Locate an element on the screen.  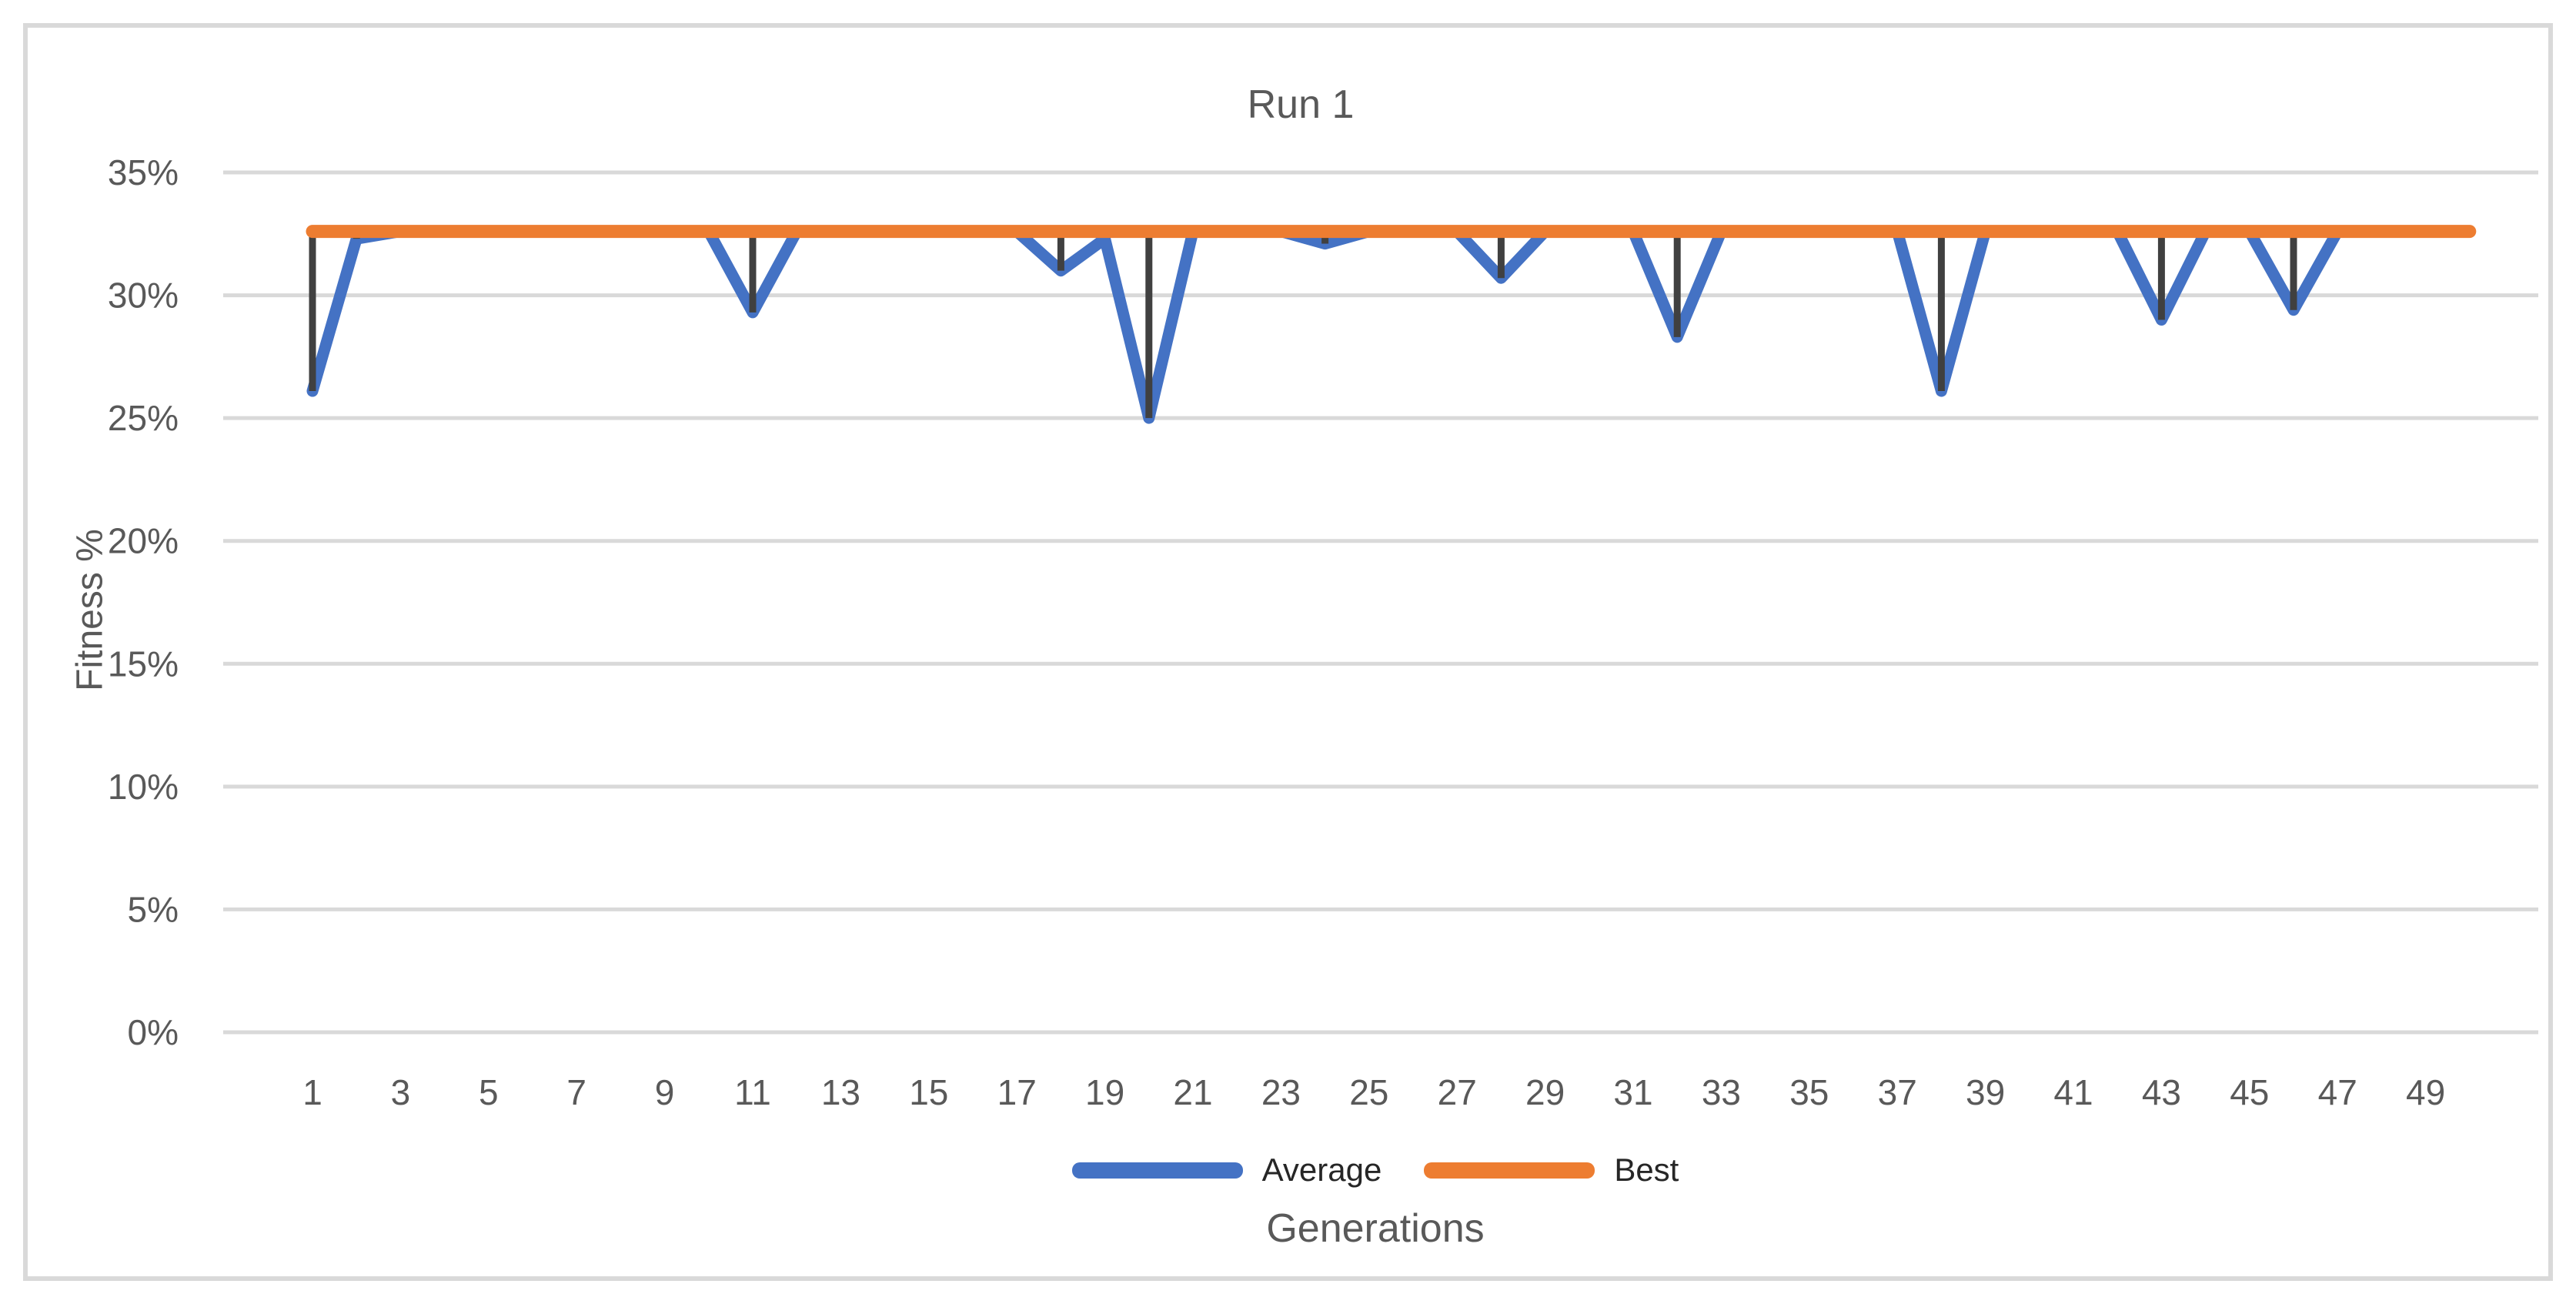
best-line-key-icon is located at coordinates (1509, 1170).